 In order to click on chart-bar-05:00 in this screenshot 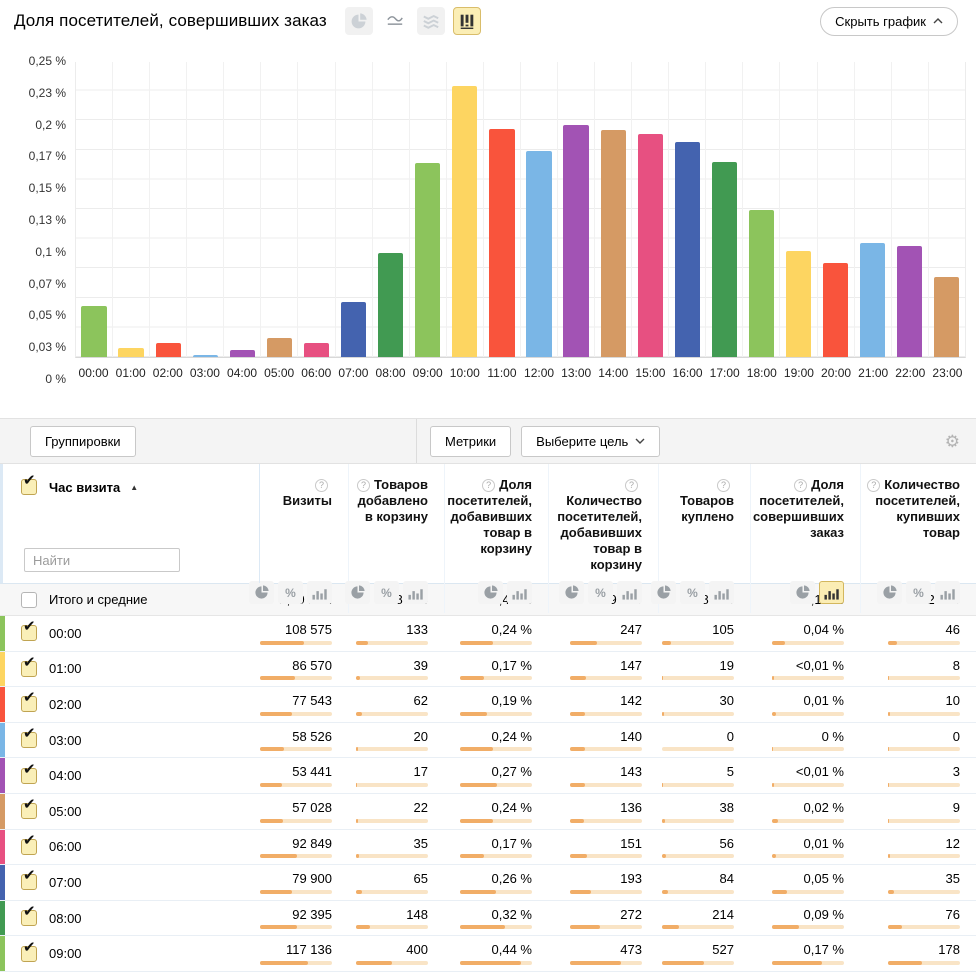, I will do `click(279, 347)`.